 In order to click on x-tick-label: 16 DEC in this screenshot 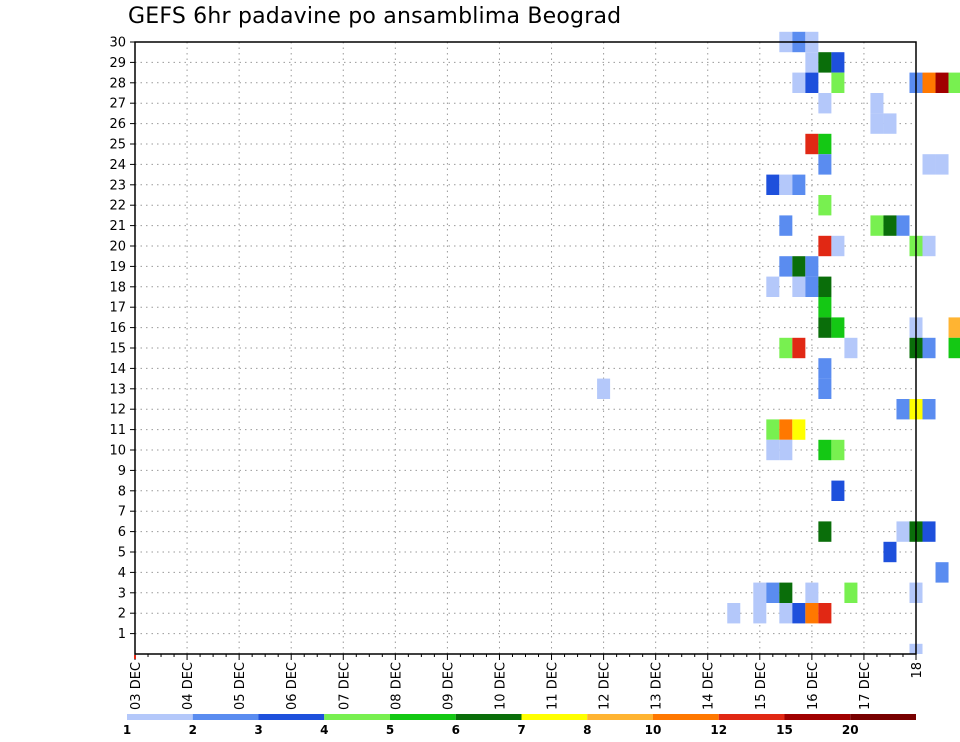, I will do `click(813, 686)`.